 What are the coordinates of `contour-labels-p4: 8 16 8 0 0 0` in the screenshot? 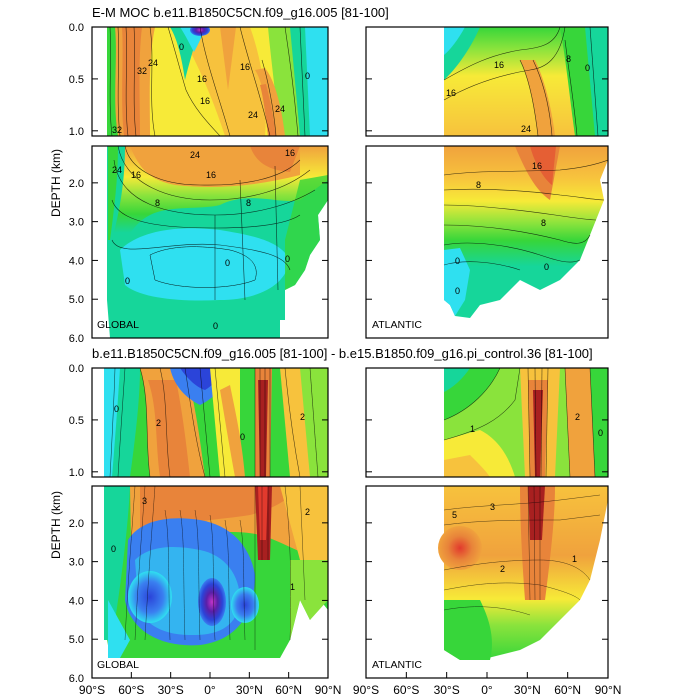 It's located at (502, 228).